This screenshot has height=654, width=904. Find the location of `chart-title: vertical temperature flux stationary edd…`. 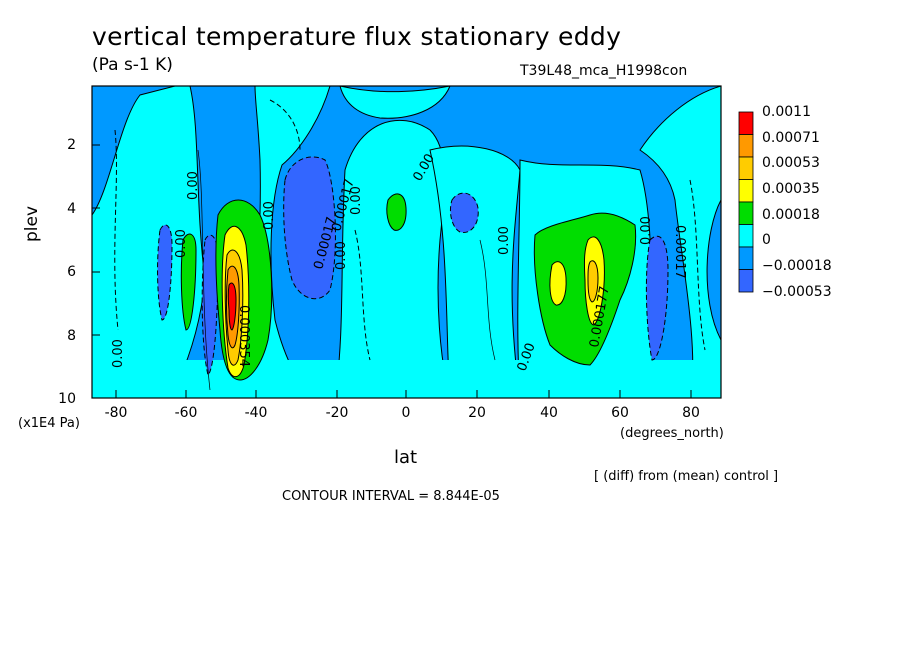

chart-title: vertical temperature flux stationary edd… is located at coordinates (357, 36).